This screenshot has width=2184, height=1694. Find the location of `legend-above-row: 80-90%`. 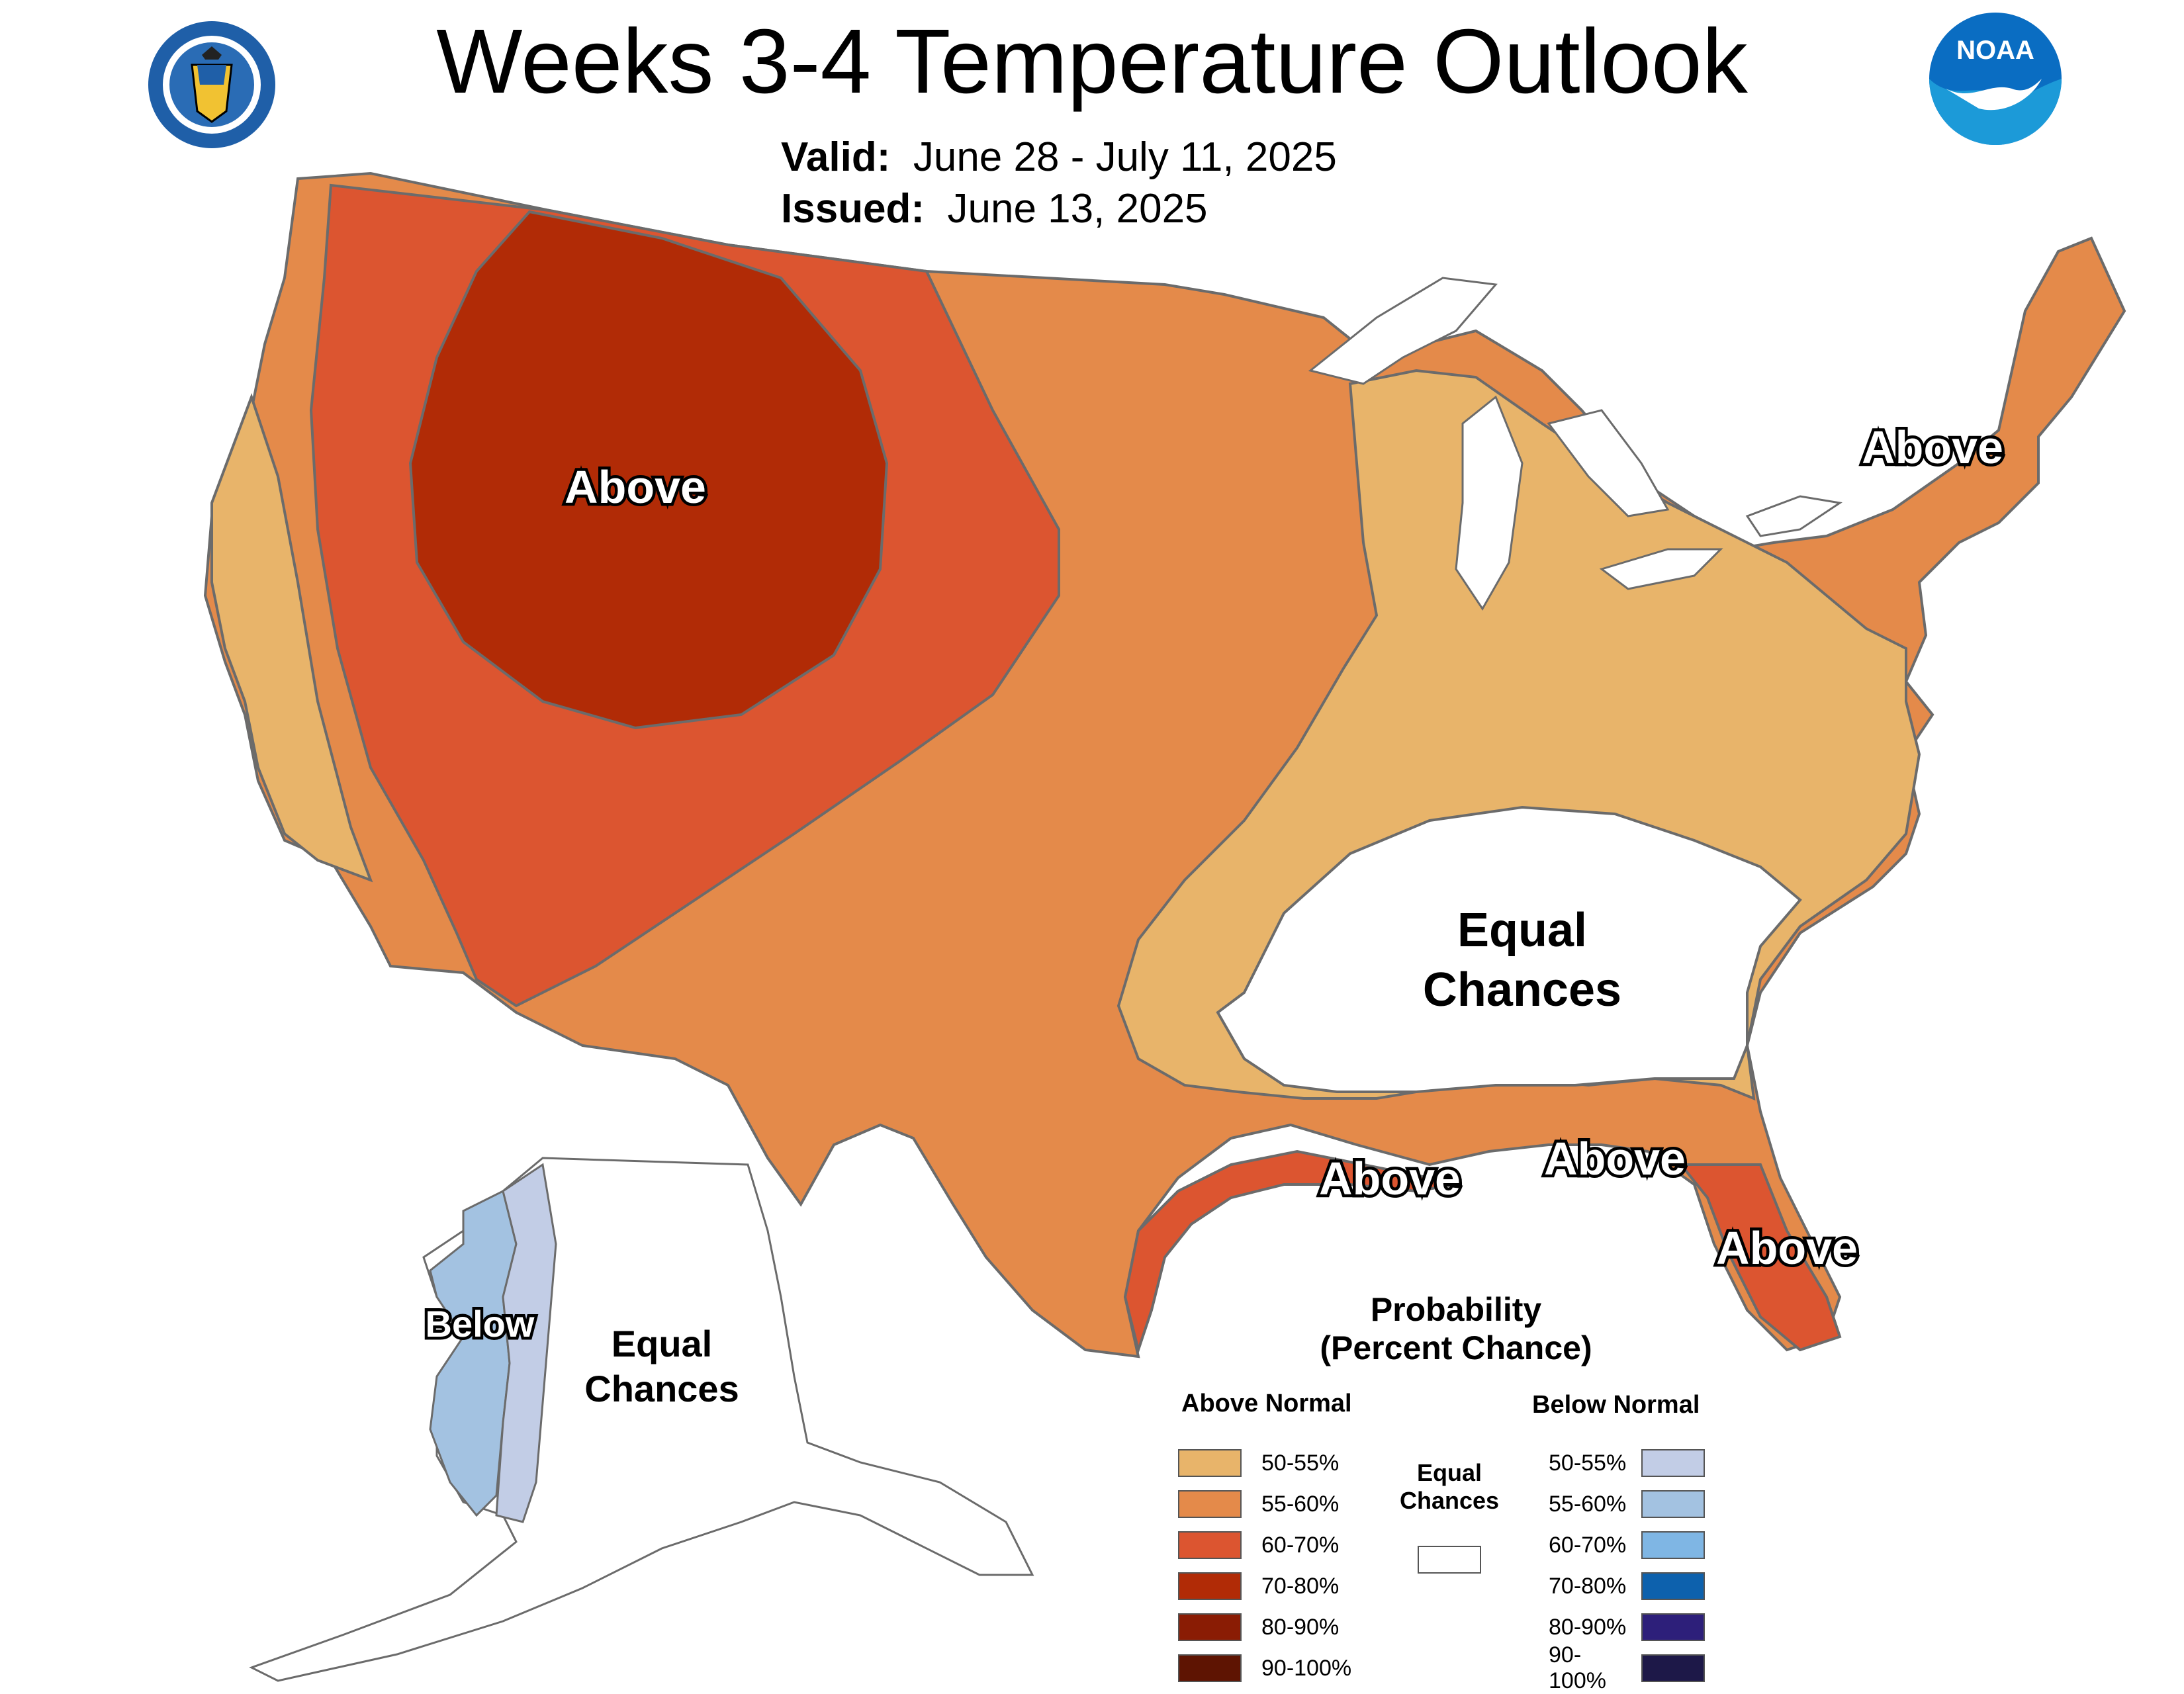

legend-above-row: 80-90% is located at coordinates (1264, 1627).